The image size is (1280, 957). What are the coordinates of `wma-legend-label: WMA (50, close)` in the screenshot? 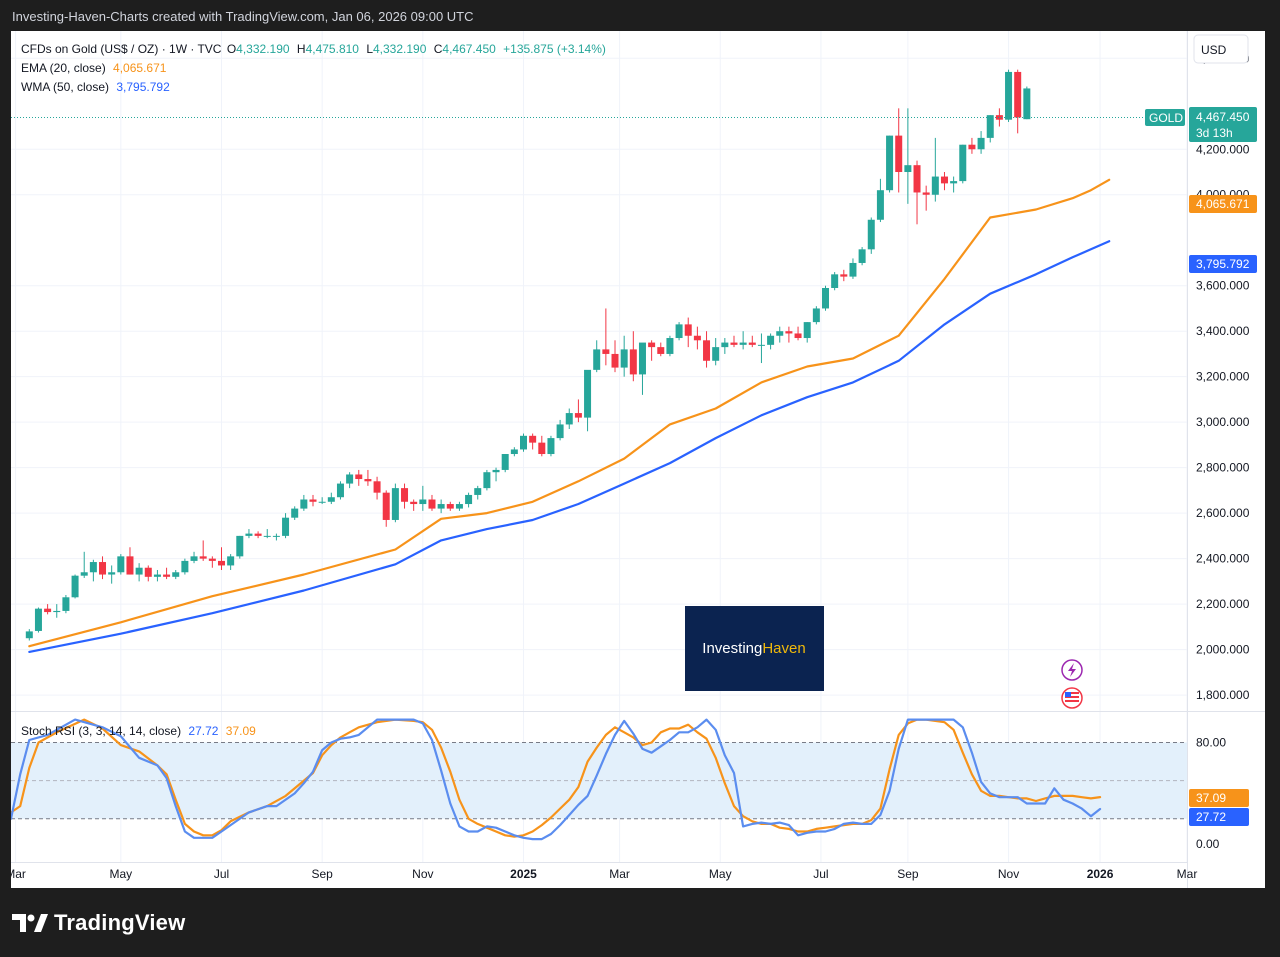 It's located at (65, 87).